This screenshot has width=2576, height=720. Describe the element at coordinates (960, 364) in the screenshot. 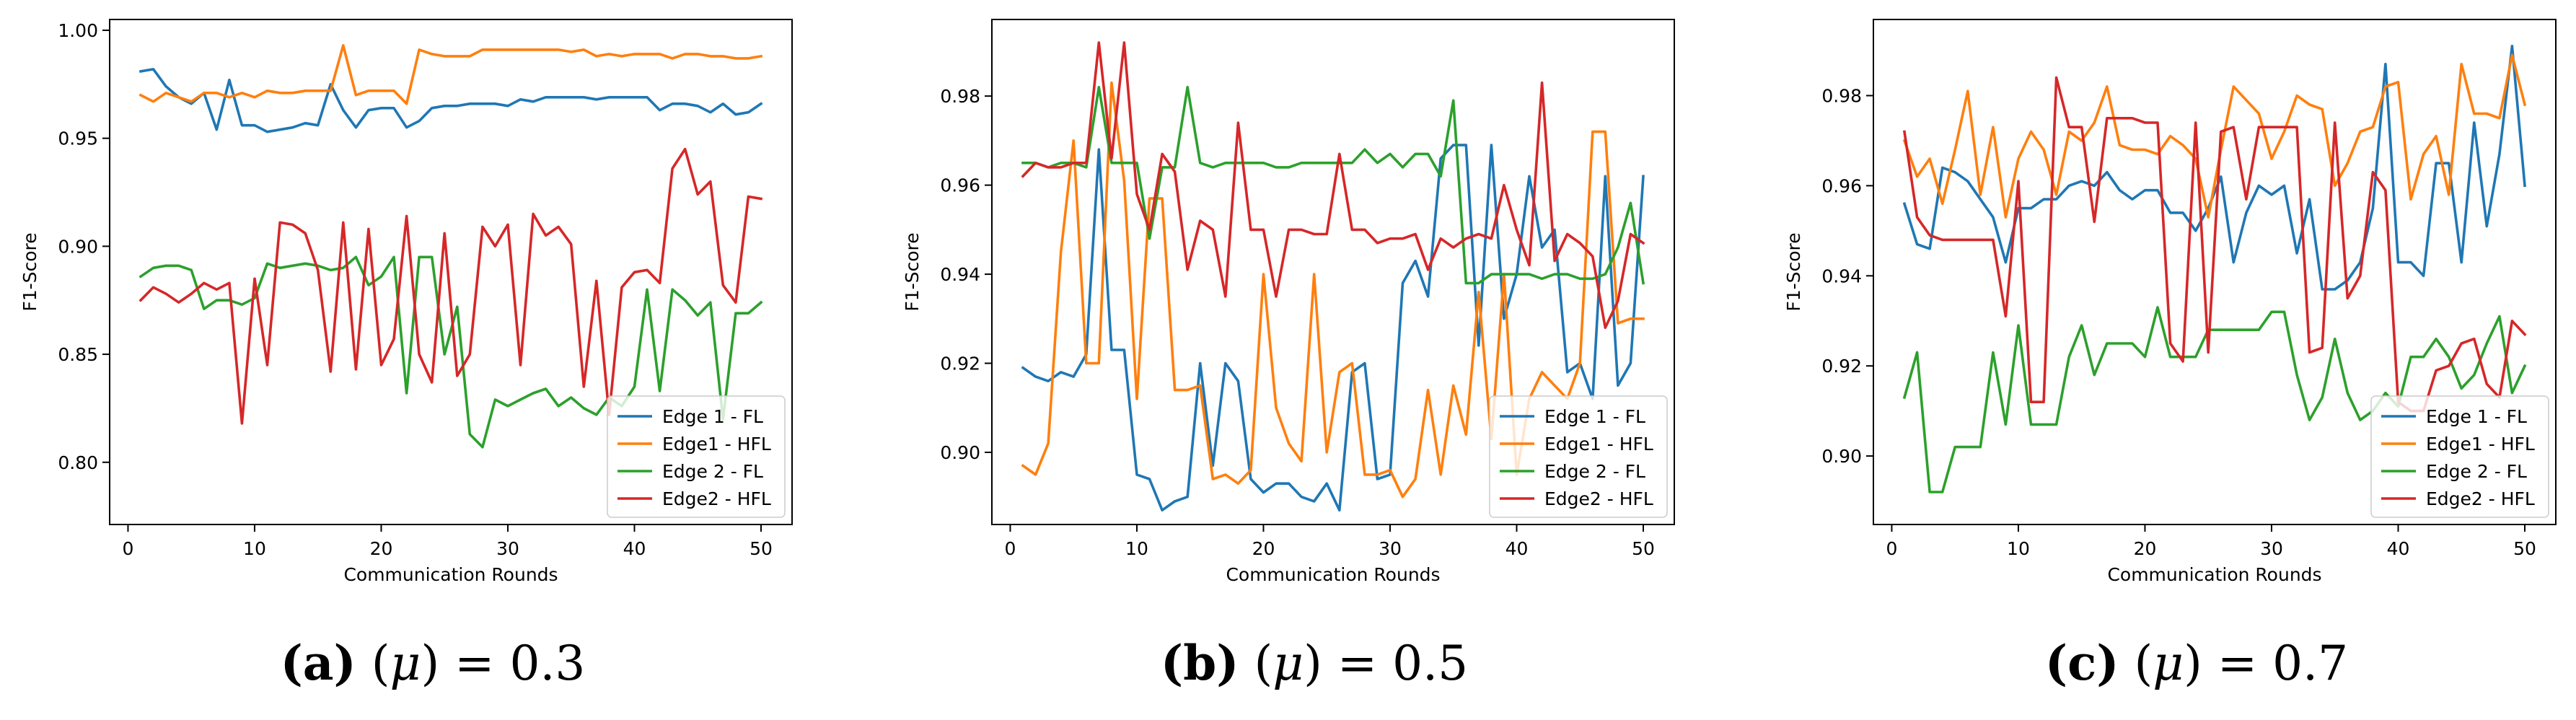

I see `y-tick-label-b-1: 0.92` at that location.